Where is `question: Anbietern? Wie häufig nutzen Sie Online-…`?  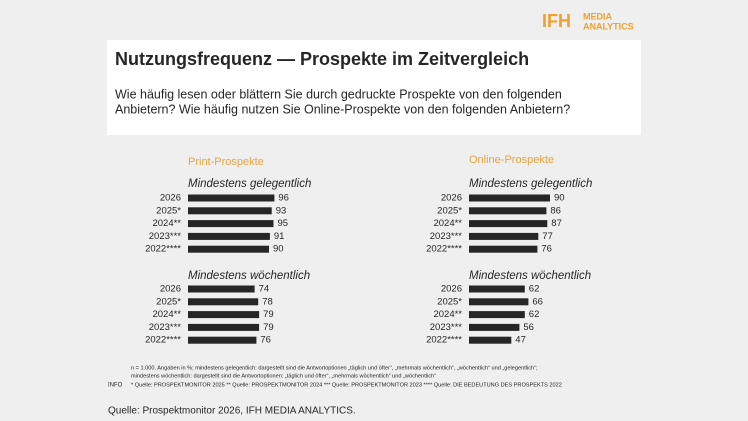 question: Anbietern? Wie häufig nutzen Sie Online-… is located at coordinates (342, 109).